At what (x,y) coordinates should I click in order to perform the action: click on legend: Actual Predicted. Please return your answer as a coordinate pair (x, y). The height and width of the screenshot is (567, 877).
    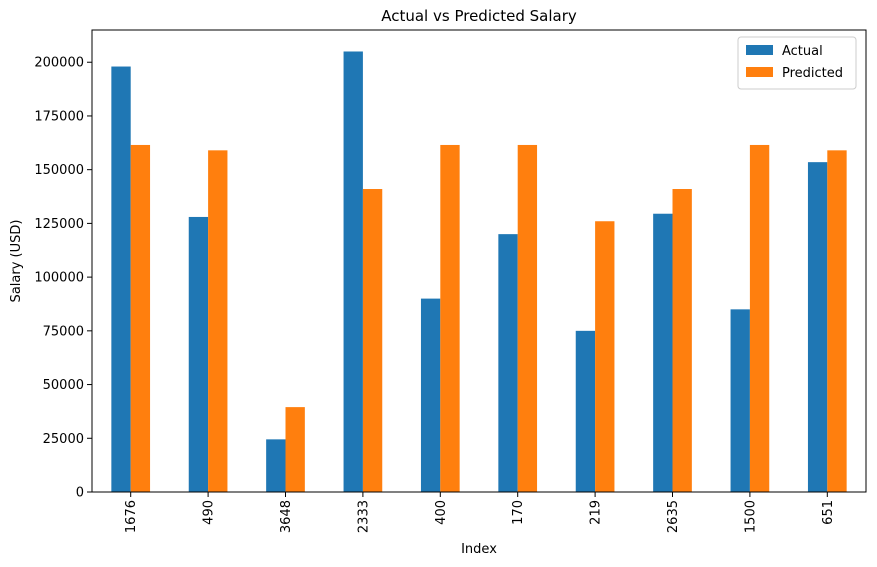
    Looking at the image, I should click on (797, 63).